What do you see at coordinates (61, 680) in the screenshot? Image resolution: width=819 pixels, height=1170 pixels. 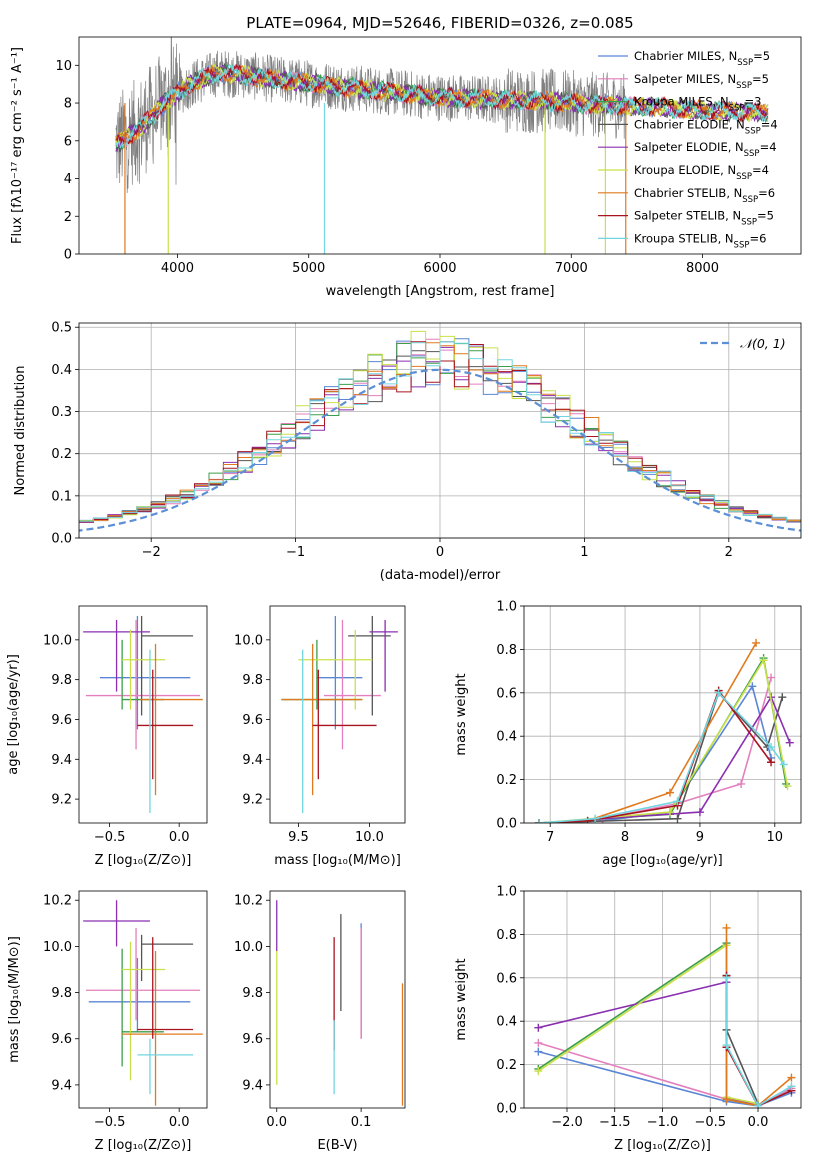 I see `y-tick-label: 9.8` at bounding box center [61, 680].